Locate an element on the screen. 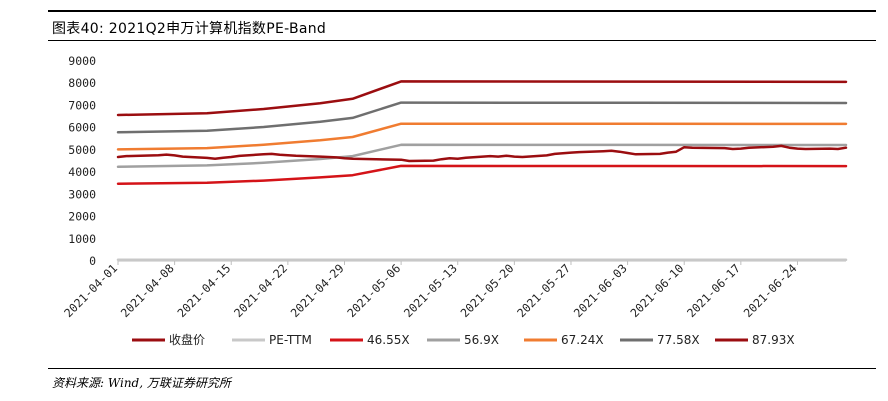  series-line-67.24X is located at coordinates (482, 136).